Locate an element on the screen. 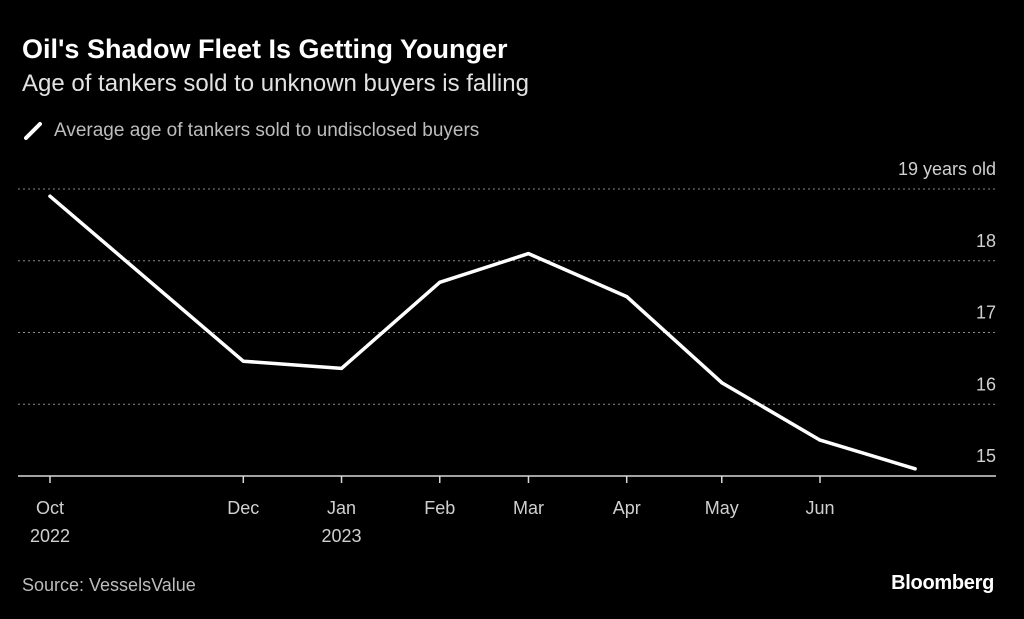  source-note: Source: VesselsValue is located at coordinates (109, 585).